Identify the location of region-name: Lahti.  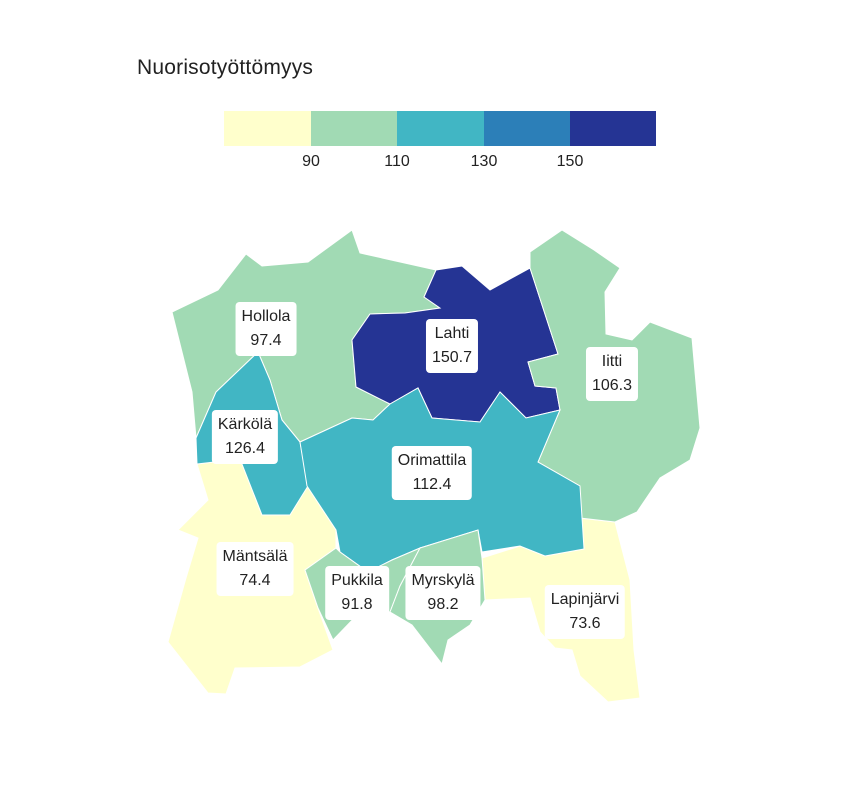
(452, 333).